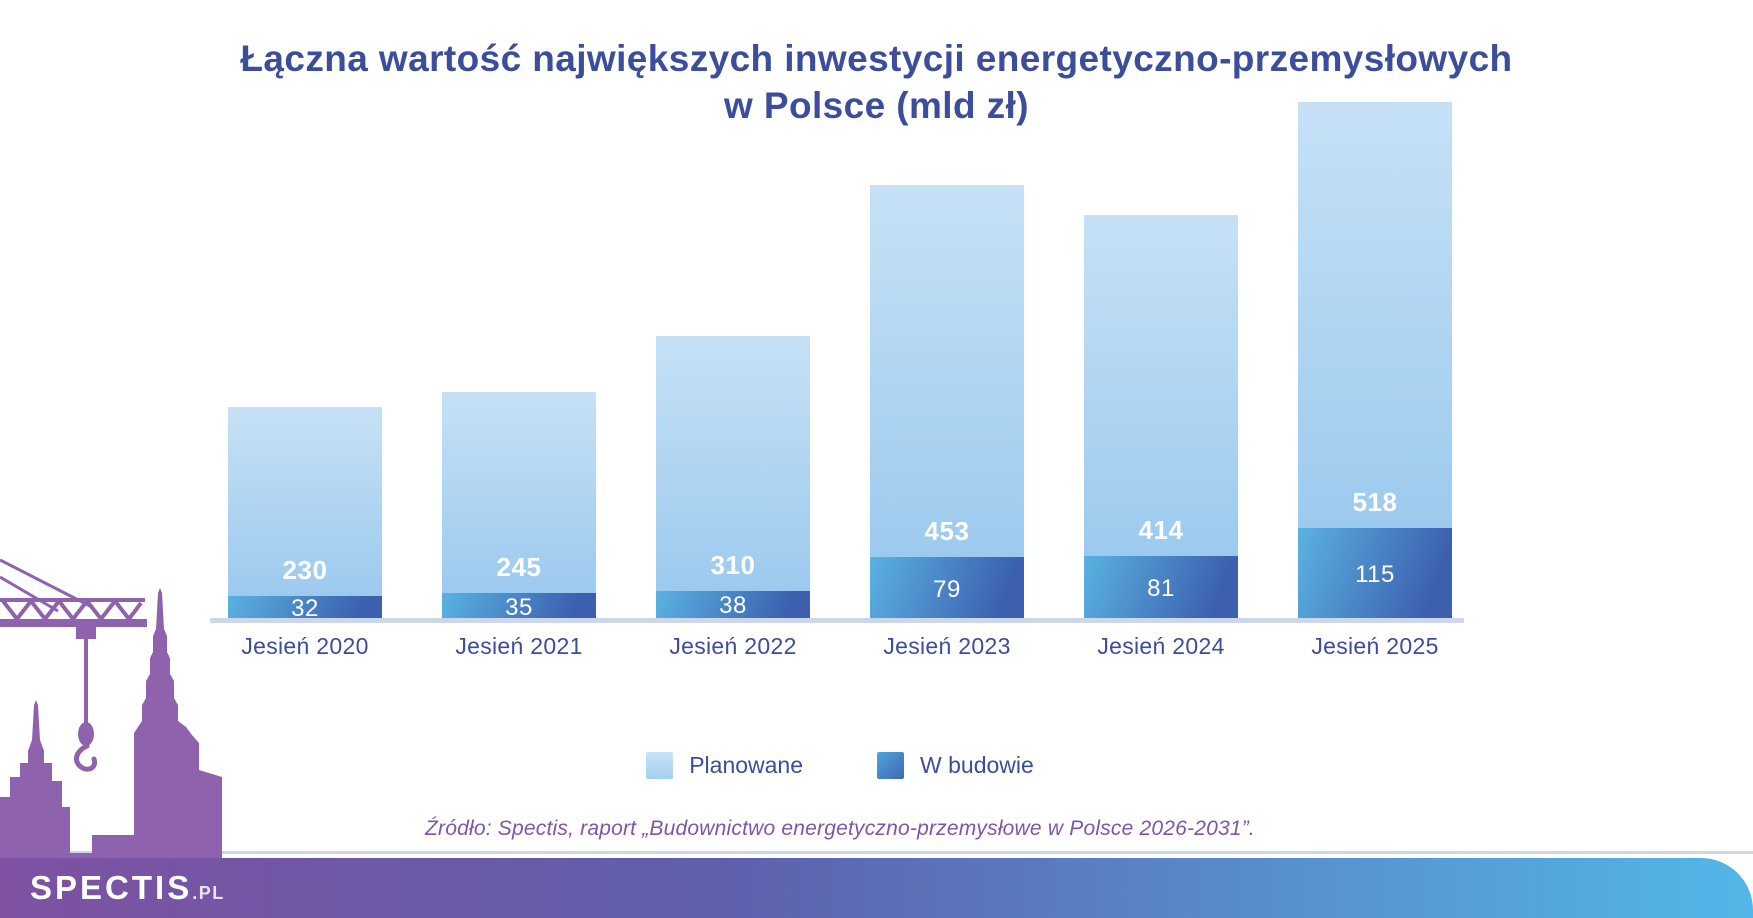 This screenshot has height=918, width=1753. I want to click on bar-value-planowane: 518, so click(1375, 501).